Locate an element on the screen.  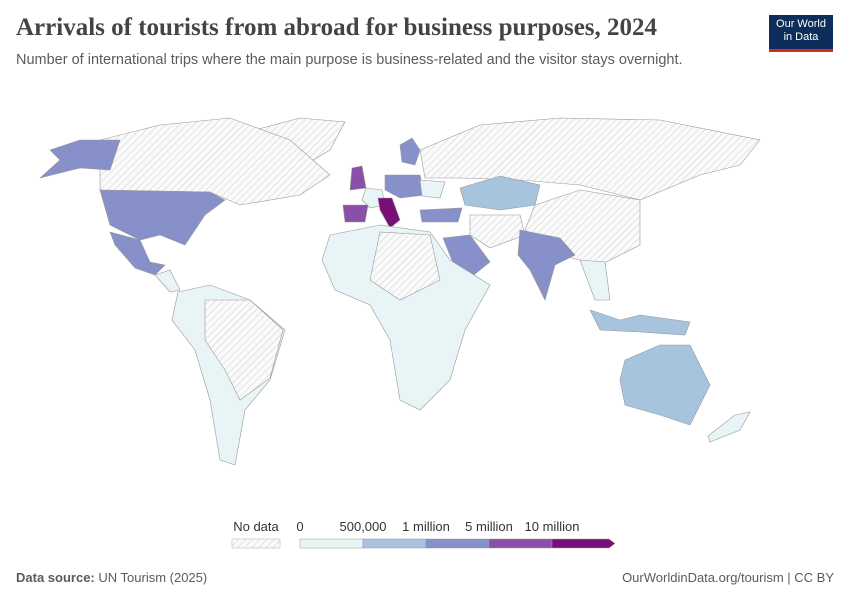
africa-nodata is located at coordinates (405, 266).